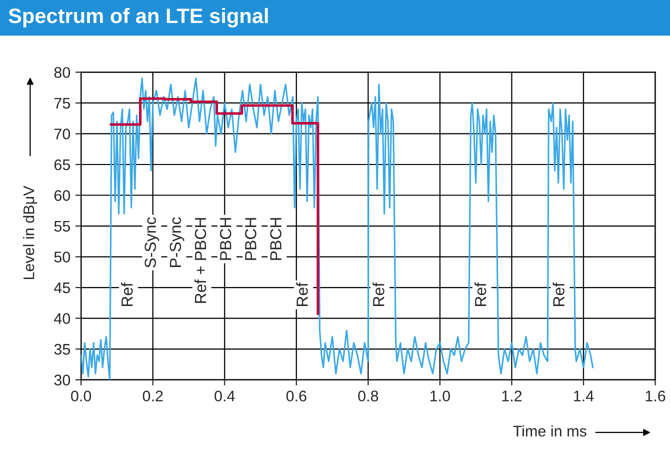  I want to click on y-tick-label: 55, so click(62, 226).